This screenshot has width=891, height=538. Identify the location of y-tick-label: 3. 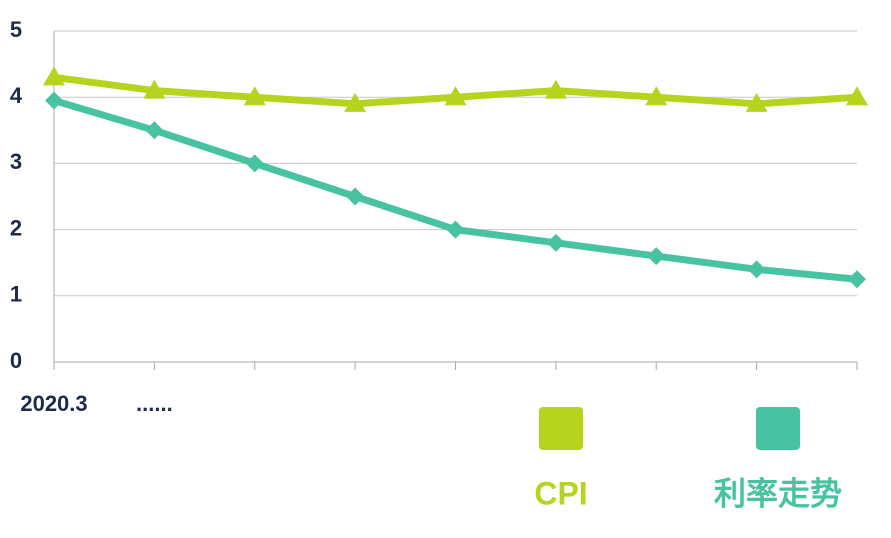
(16, 161).